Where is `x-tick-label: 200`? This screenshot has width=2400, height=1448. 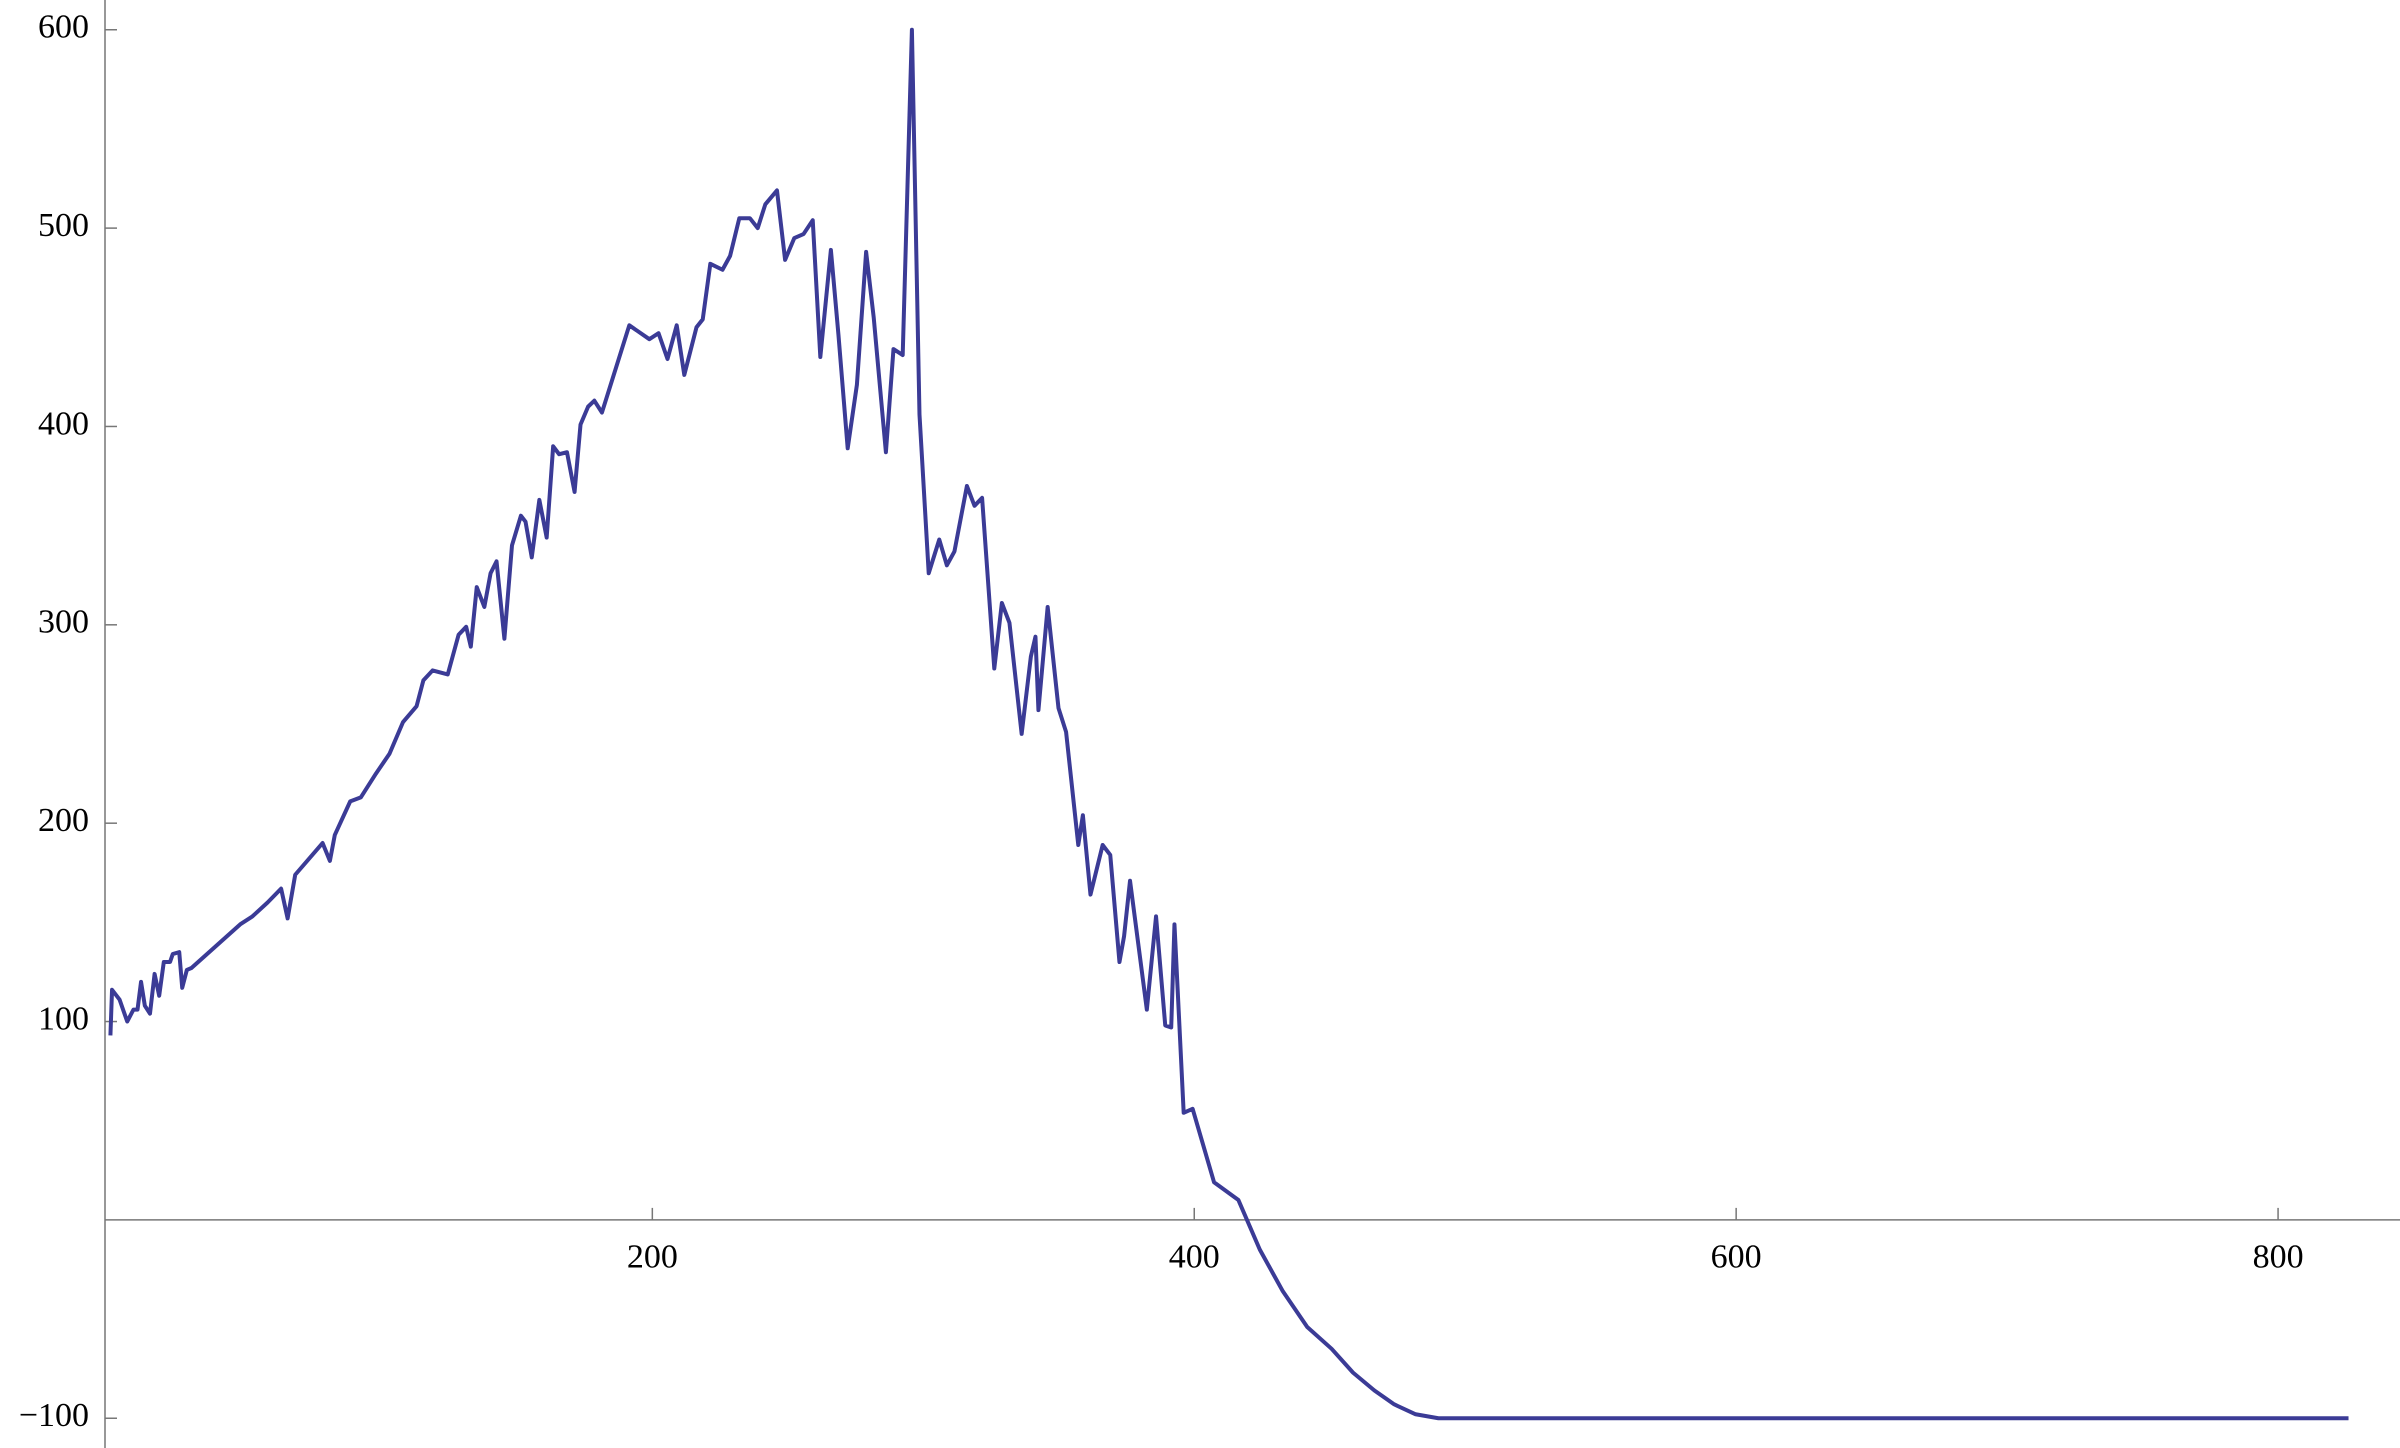 x-tick-label: 200 is located at coordinates (652, 1257).